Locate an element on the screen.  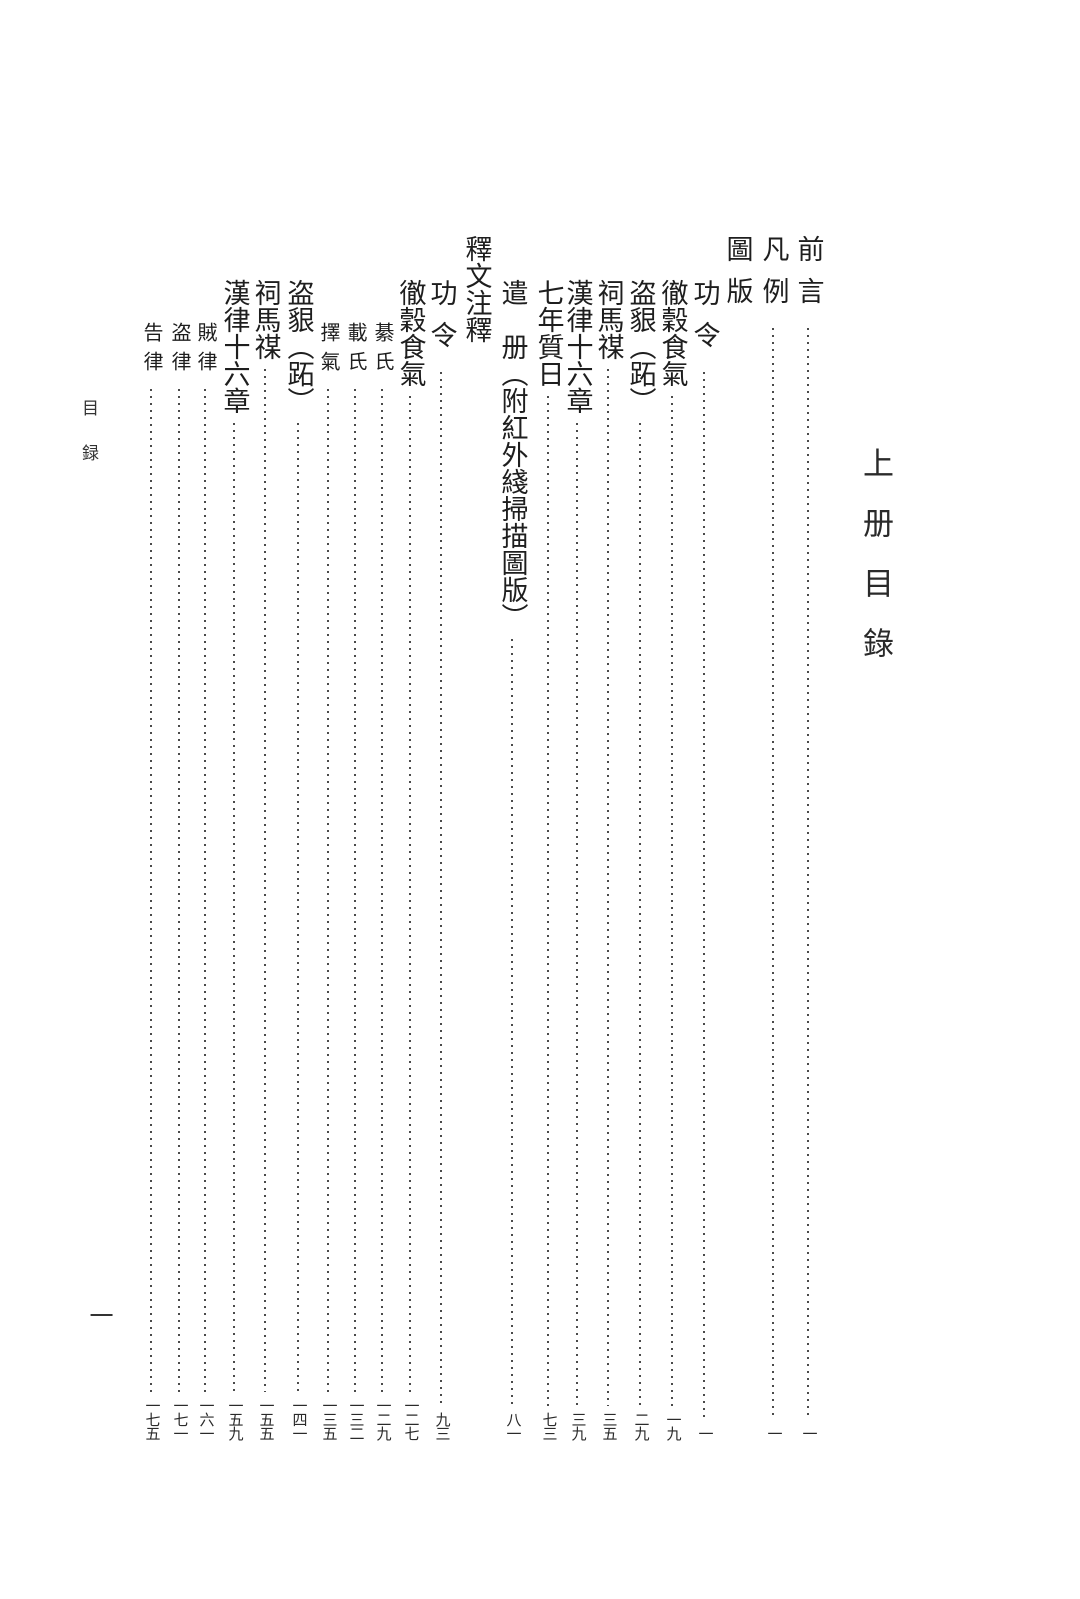
toc-entry-page: 二九 is located at coordinates (640, 1426).